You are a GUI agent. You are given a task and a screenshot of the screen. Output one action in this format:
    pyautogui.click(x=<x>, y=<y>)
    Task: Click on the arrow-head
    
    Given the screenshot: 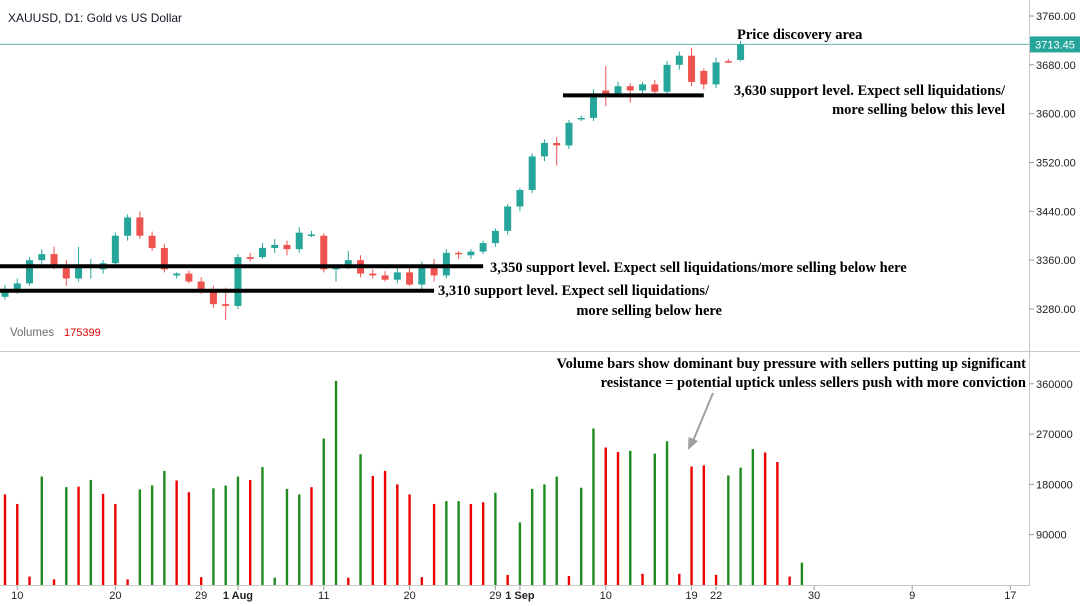 What is the action you would take?
    pyautogui.click(x=693, y=443)
    